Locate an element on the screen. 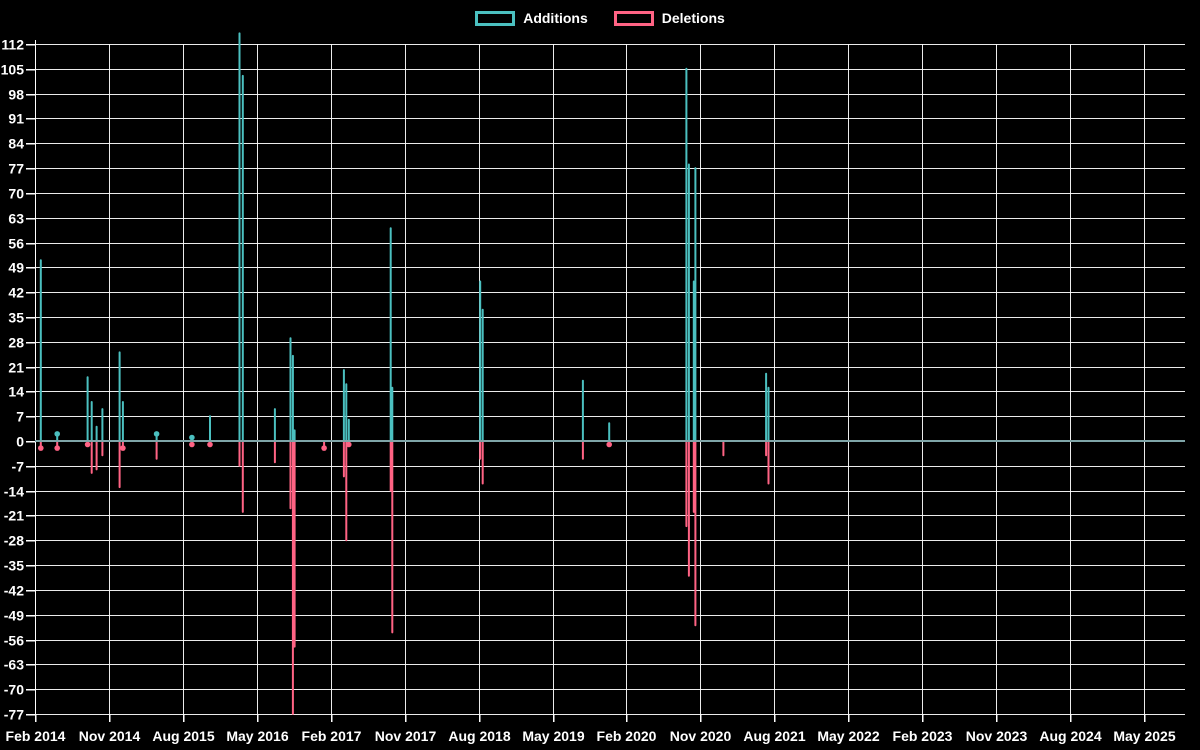 The image size is (1200, 750). additions-swatch-icon is located at coordinates (495, 18).